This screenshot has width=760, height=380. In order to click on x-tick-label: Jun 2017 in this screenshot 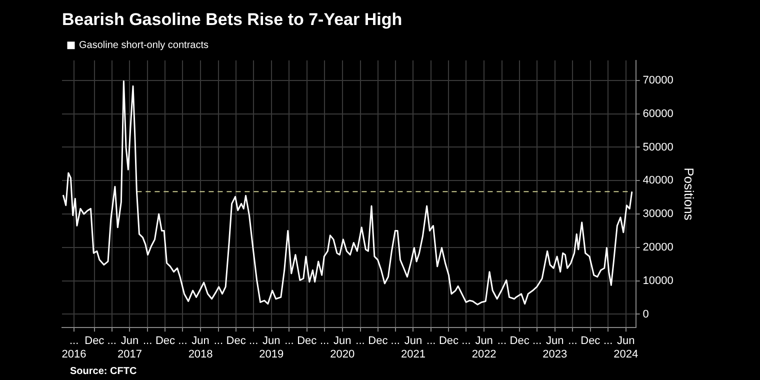, I will do `click(129, 347)`.